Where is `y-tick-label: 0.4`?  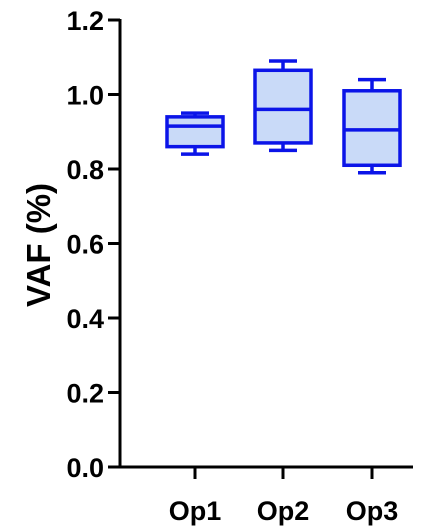
y-tick-label: 0.4 is located at coordinates (85, 319).